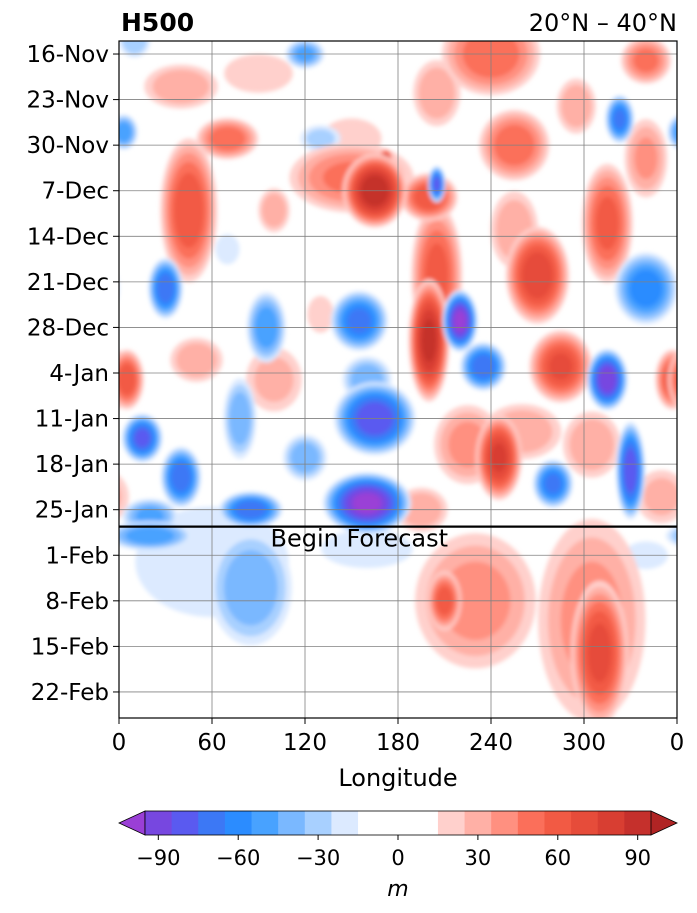  What do you see at coordinates (75, 192) in the screenshot?
I see `y-tick-label: 7-Dec` at bounding box center [75, 192].